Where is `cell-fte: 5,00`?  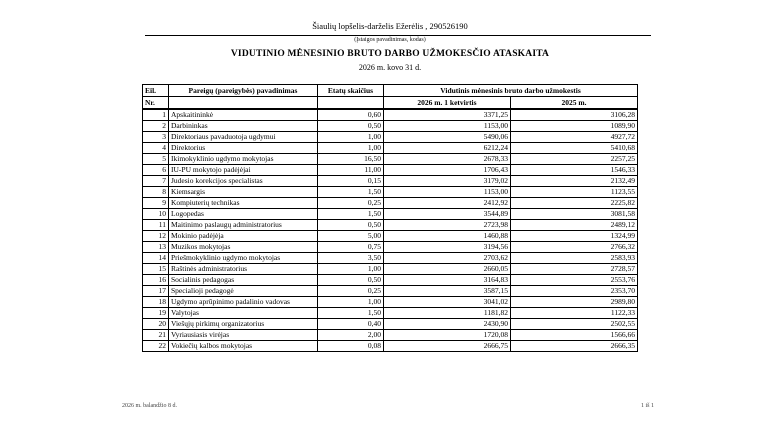 cell-fte: 5,00 is located at coordinates (350, 236).